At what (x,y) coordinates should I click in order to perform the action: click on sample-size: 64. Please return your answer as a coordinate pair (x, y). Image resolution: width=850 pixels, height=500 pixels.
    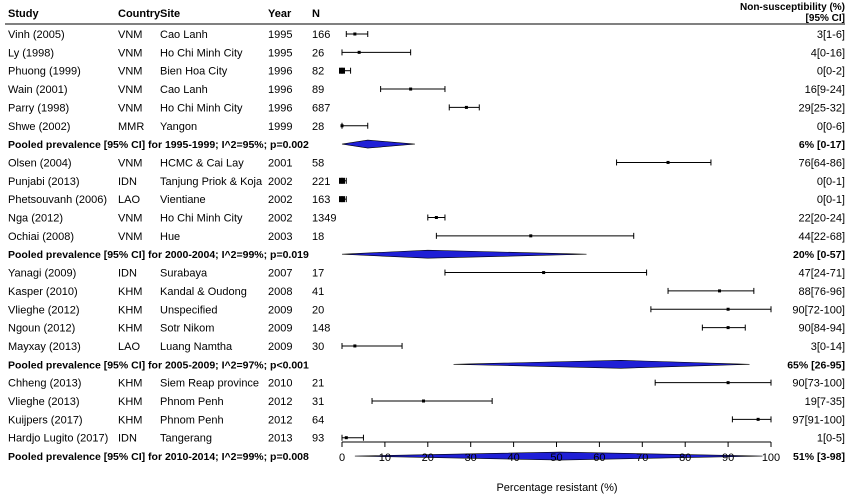
    Looking at the image, I should click on (318, 420).